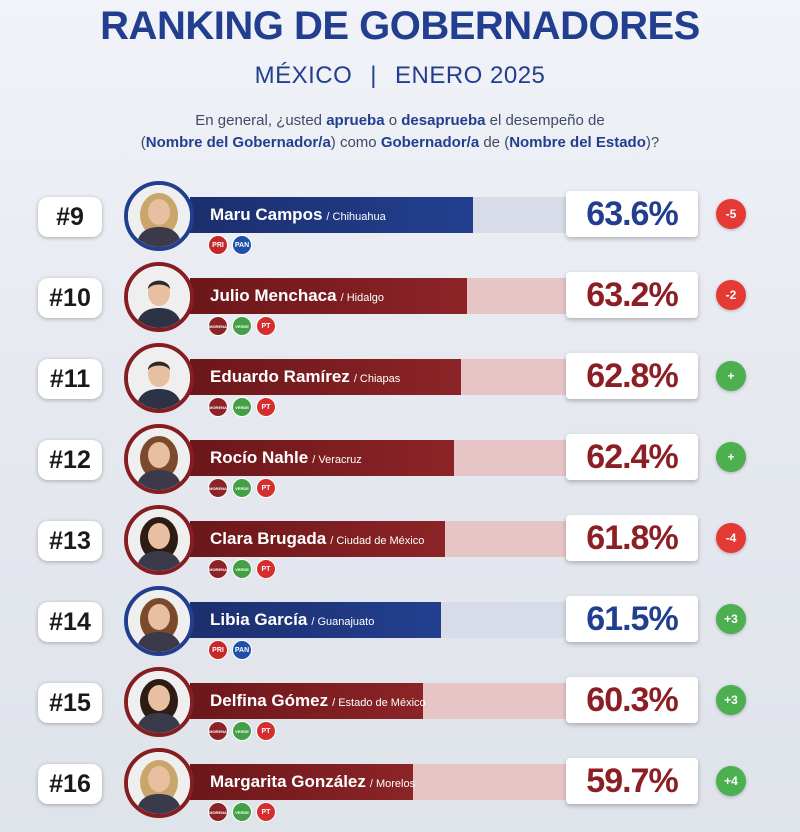 The image size is (800, 832). Describe the element at coordinates (70, 541) in the screenshot. I see `rank-badge: #13` at that location.